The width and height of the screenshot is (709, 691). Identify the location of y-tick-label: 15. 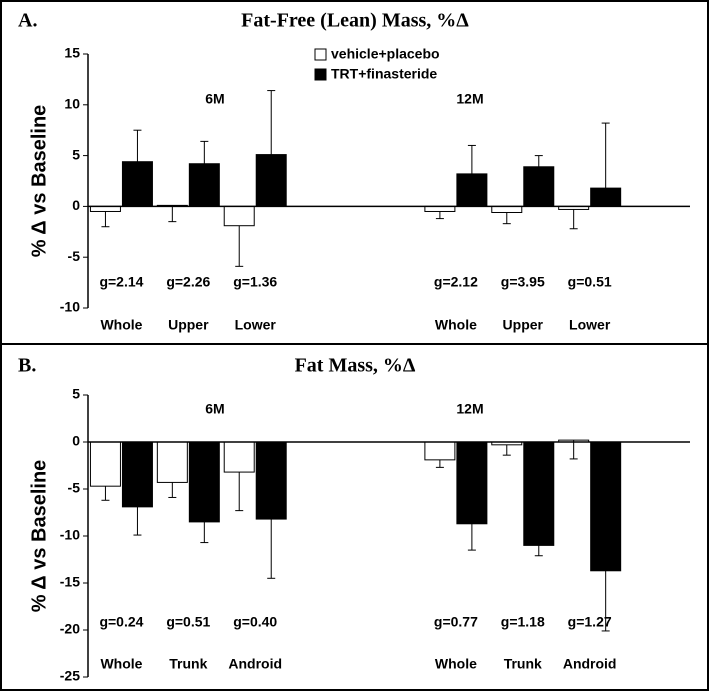
(72, 53).